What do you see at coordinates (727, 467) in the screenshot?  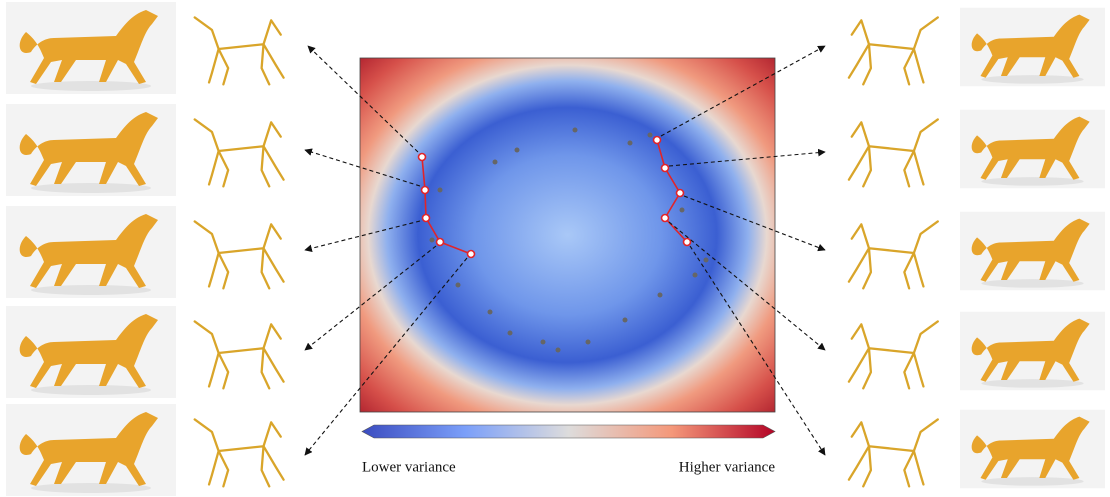 I see `colorbar-high-label: Higher variance` at bounding box center [727, 467].